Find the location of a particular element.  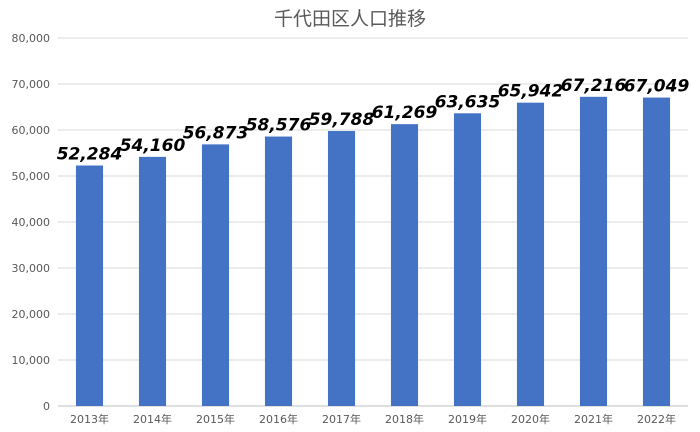

data-label: 52,284 is located at coordinates (90, 154).